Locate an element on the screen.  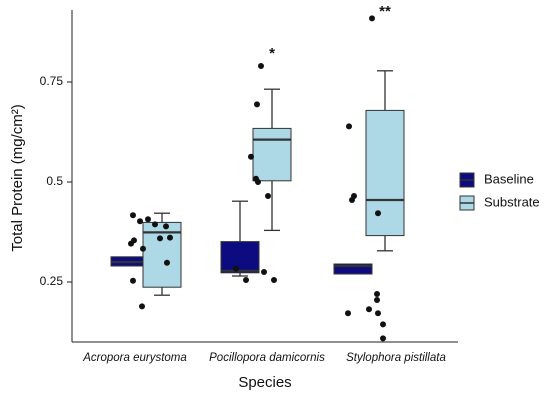
annotation: * is located at coordinates (272, 53).